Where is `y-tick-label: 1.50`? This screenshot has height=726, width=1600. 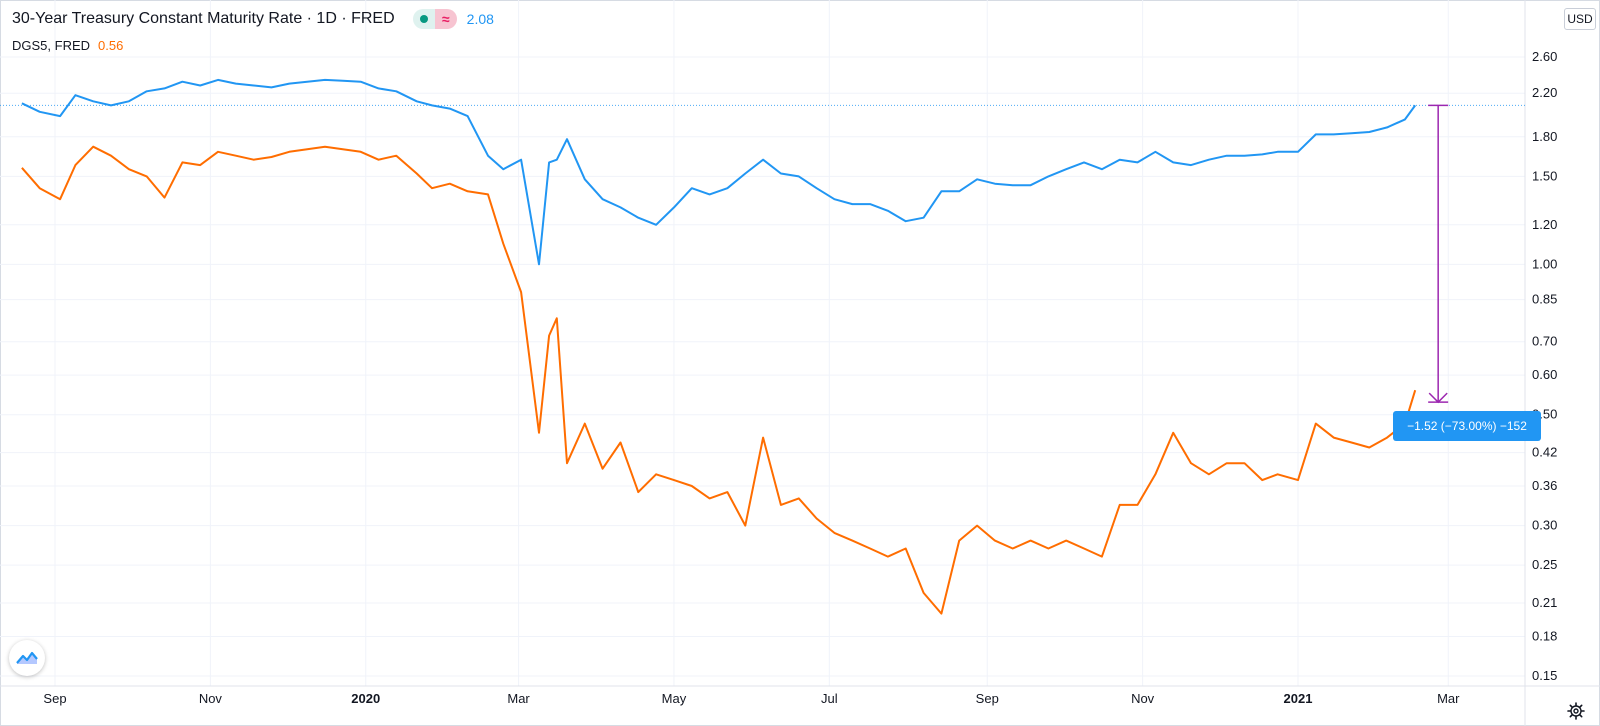 y-tick-label: 1.50 is located at coordinates (1544, 175).